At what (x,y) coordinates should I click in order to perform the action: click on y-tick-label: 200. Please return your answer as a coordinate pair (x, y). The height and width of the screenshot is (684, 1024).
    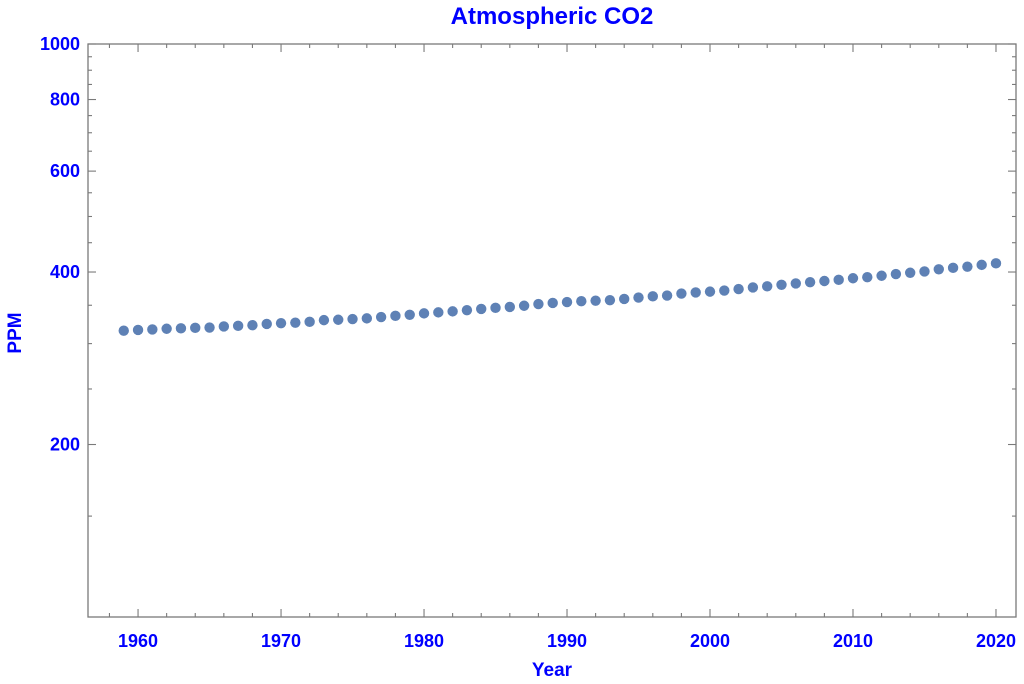
    Looking at the image, I should click on (65, 445).